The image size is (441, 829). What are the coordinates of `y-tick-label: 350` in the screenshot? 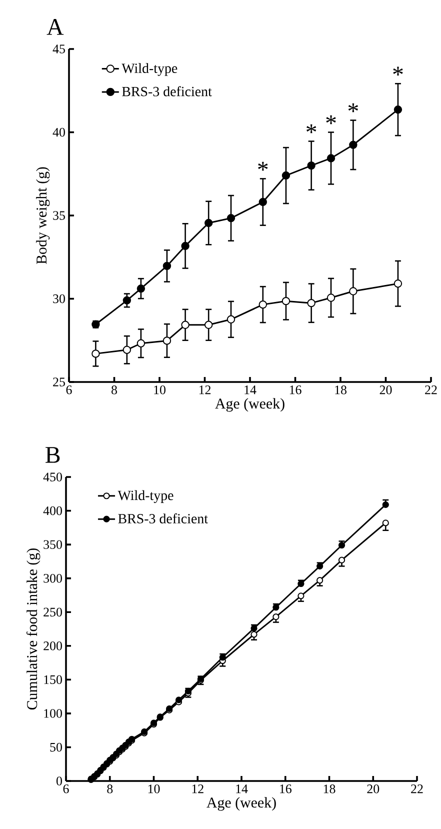 It's located at (53, 544).